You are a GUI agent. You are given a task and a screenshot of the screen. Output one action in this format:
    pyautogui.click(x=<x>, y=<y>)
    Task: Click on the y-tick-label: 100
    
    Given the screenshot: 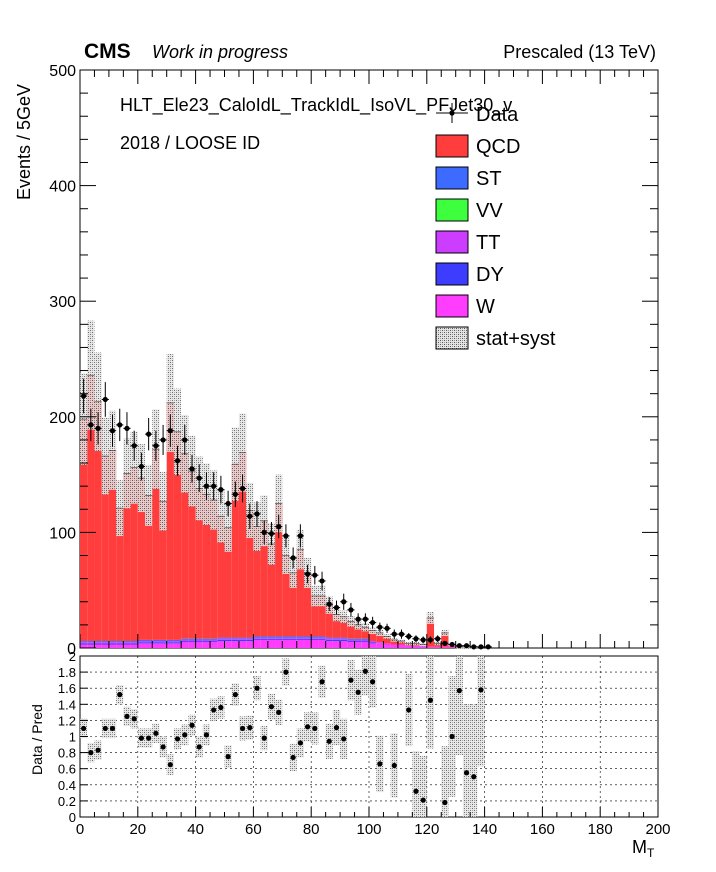 What is the action you would take?
    pyautogui.click(x=62, y=533)
    